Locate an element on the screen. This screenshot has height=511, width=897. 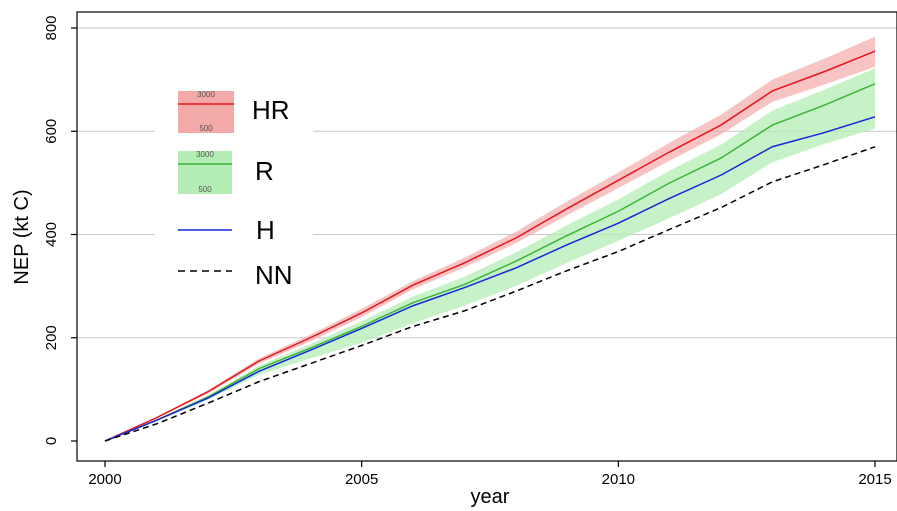
legend-r-band-top: 3000 is located at coordinates (205, 154).